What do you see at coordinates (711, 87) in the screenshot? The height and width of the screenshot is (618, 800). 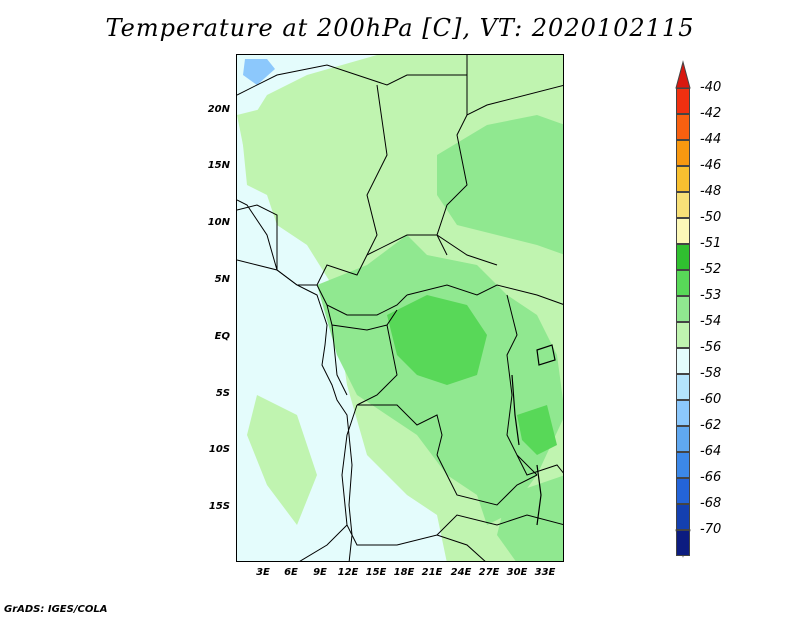 I see `colorbar-label: -40` at bounding box center [711, 87].